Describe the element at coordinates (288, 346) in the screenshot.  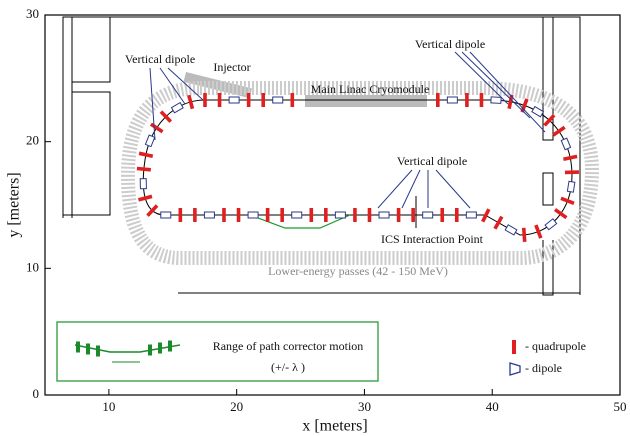
I see `legend-corrector: Range of path corrector motion` at that location.